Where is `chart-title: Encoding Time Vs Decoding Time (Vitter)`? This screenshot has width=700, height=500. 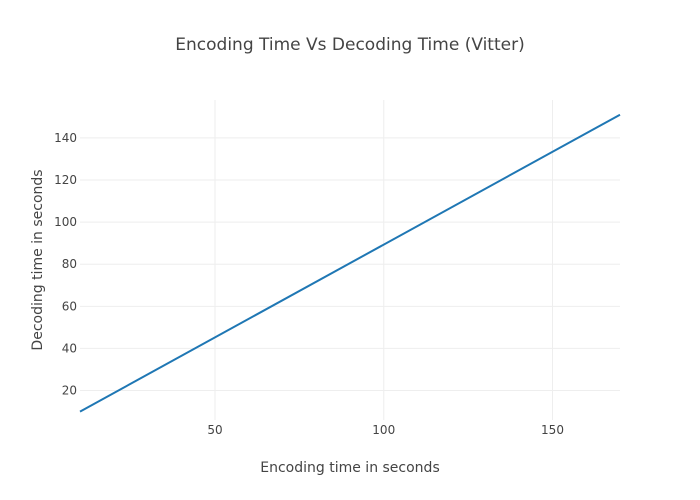 chart-title: Encoding Time Vs Decoding Time (Vitter) is located at coordinates (349, 45).